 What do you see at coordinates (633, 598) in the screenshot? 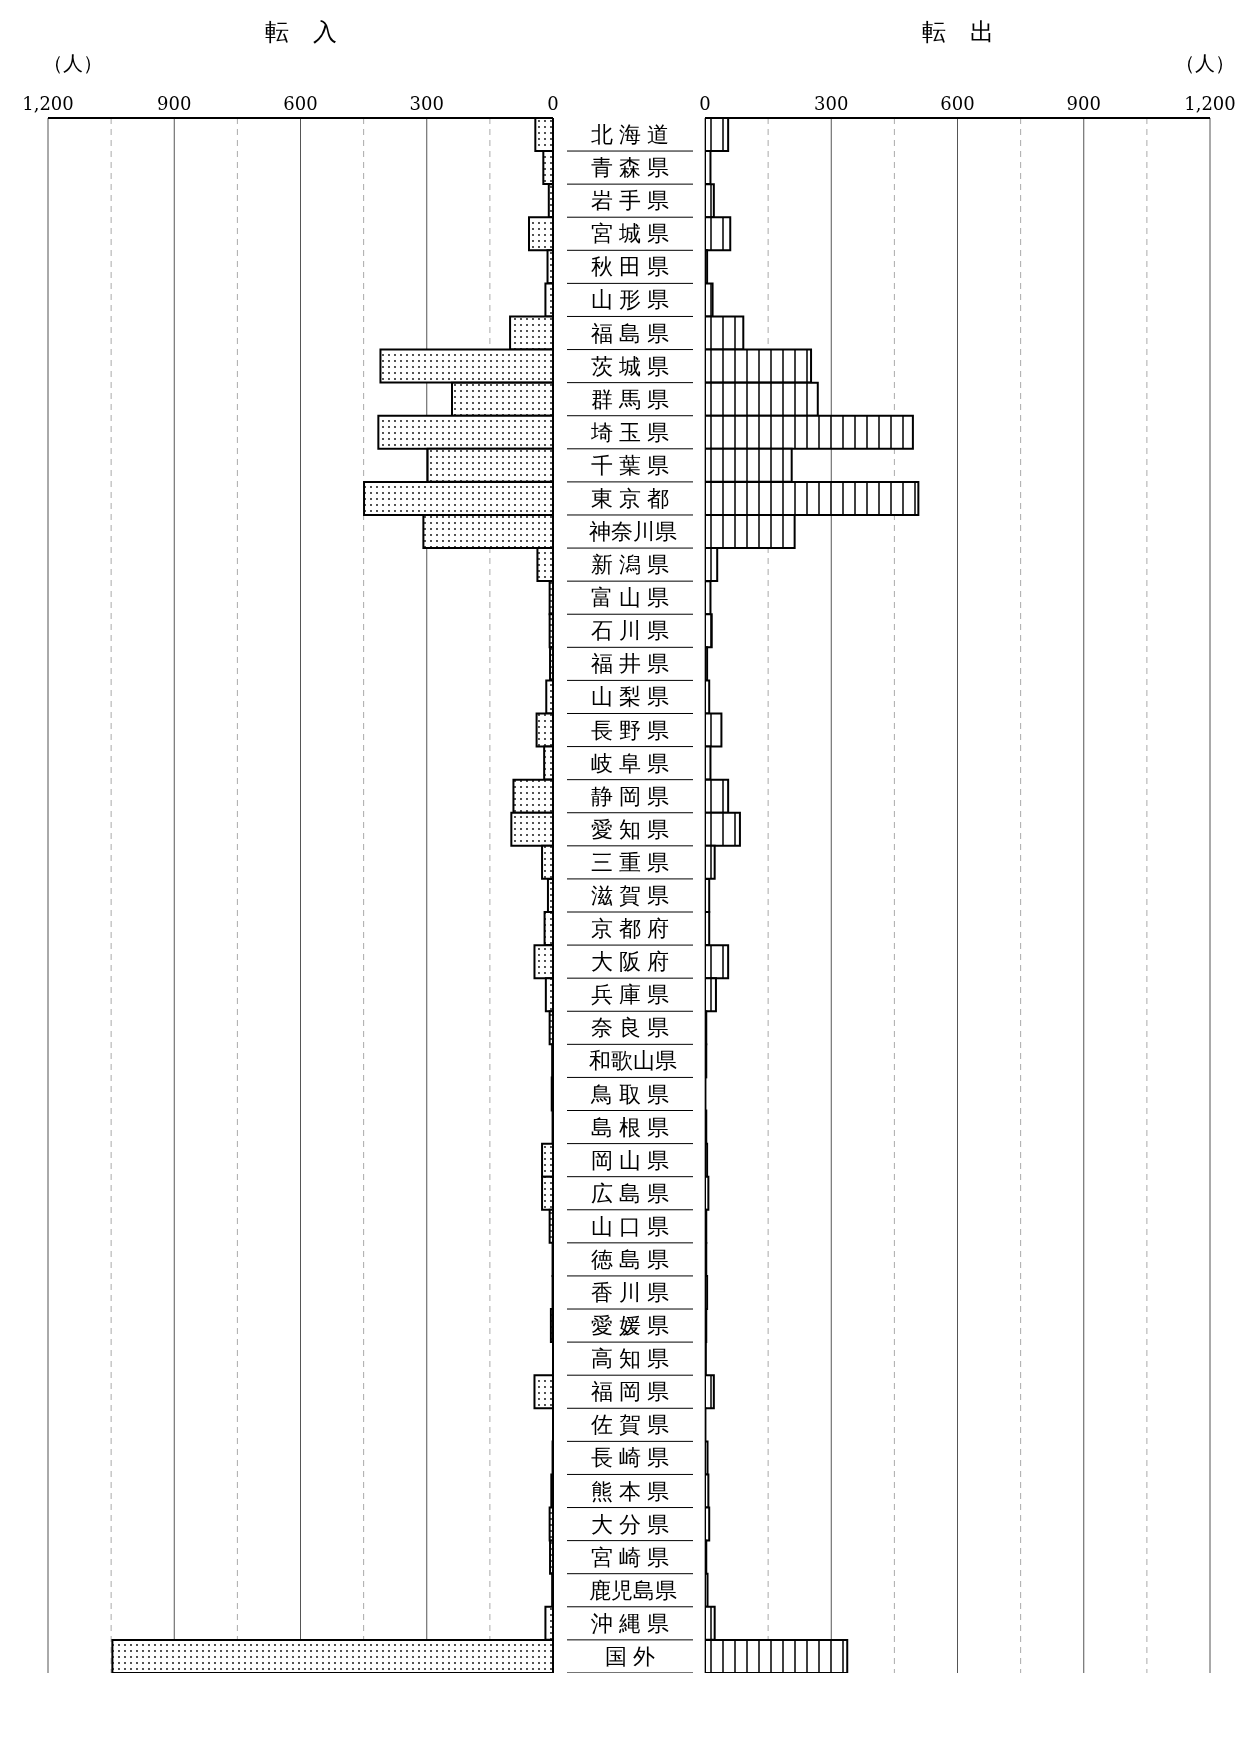
I see `y-tick-label: 富山県` at bounding box center [633, 598].